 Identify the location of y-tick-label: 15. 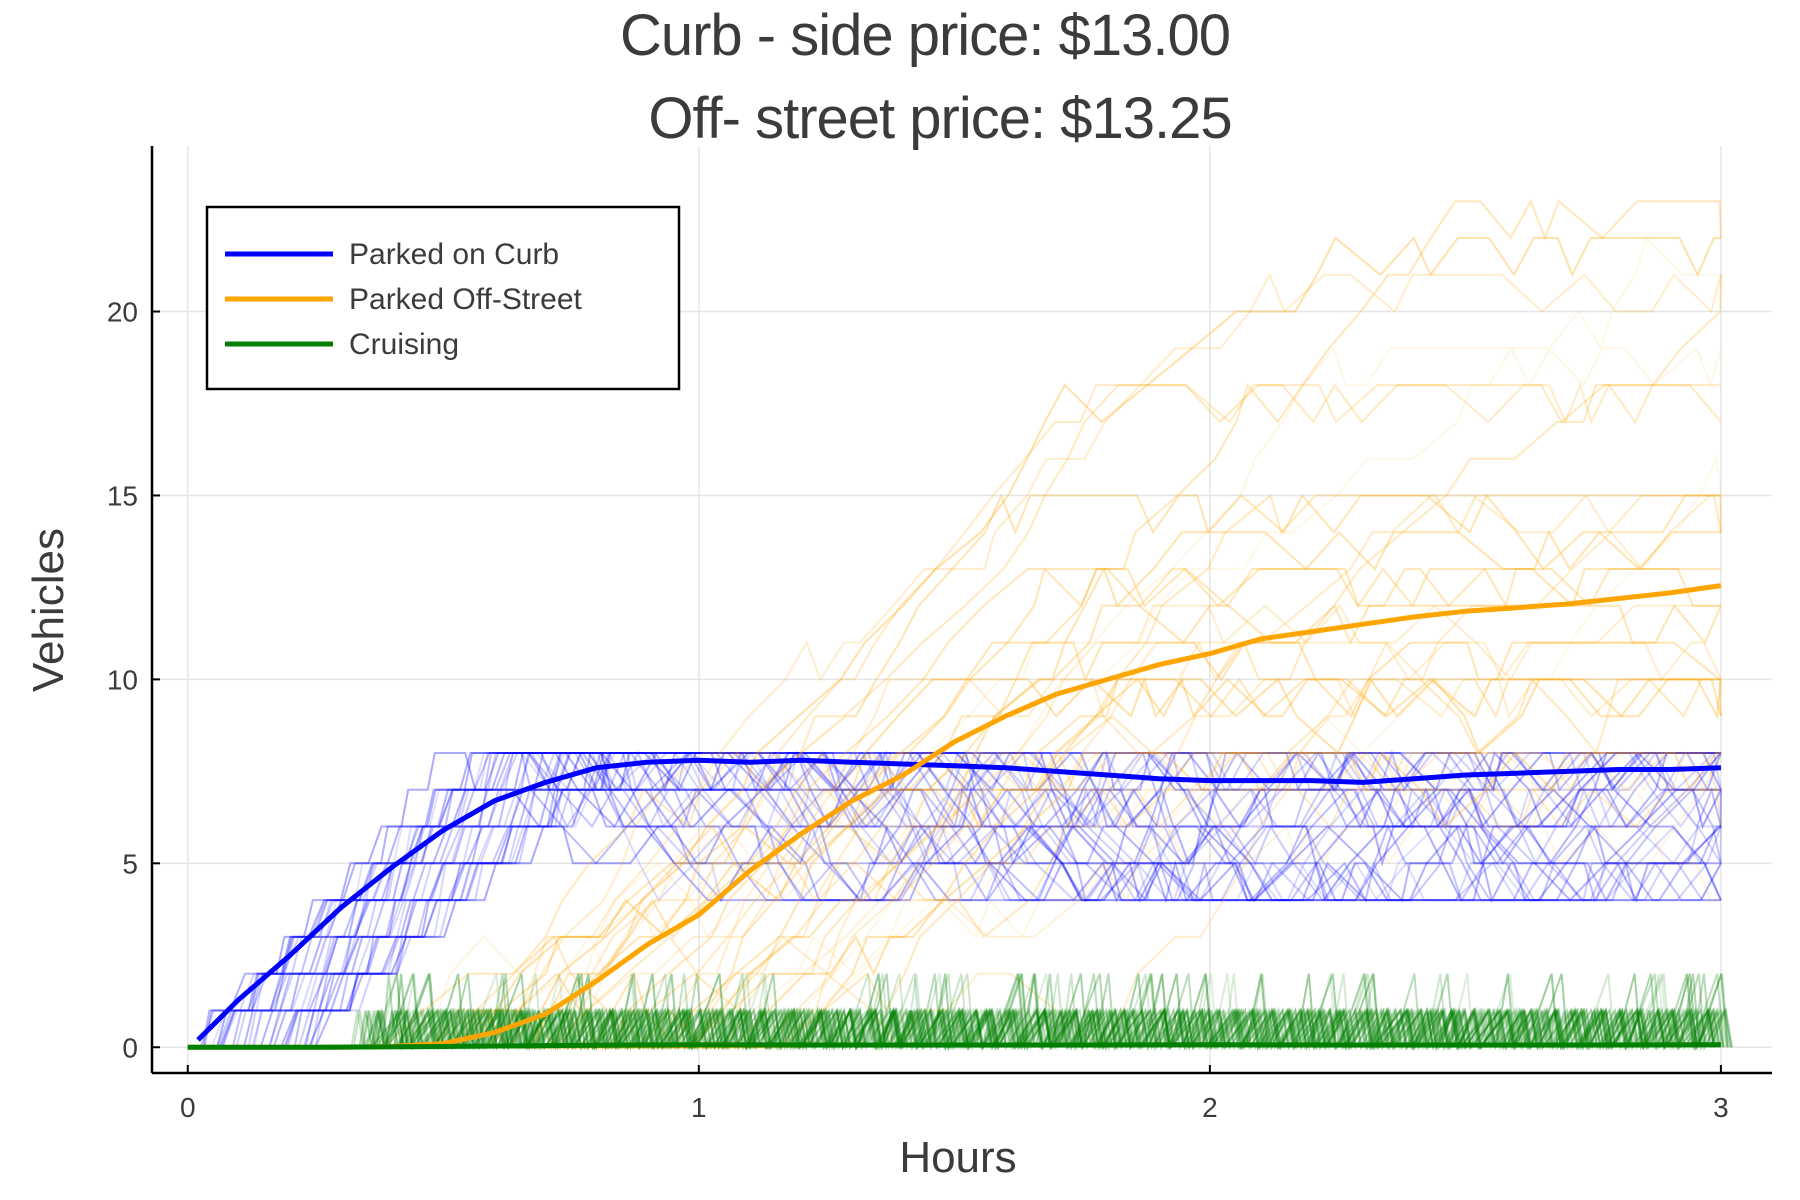
(122, 495).